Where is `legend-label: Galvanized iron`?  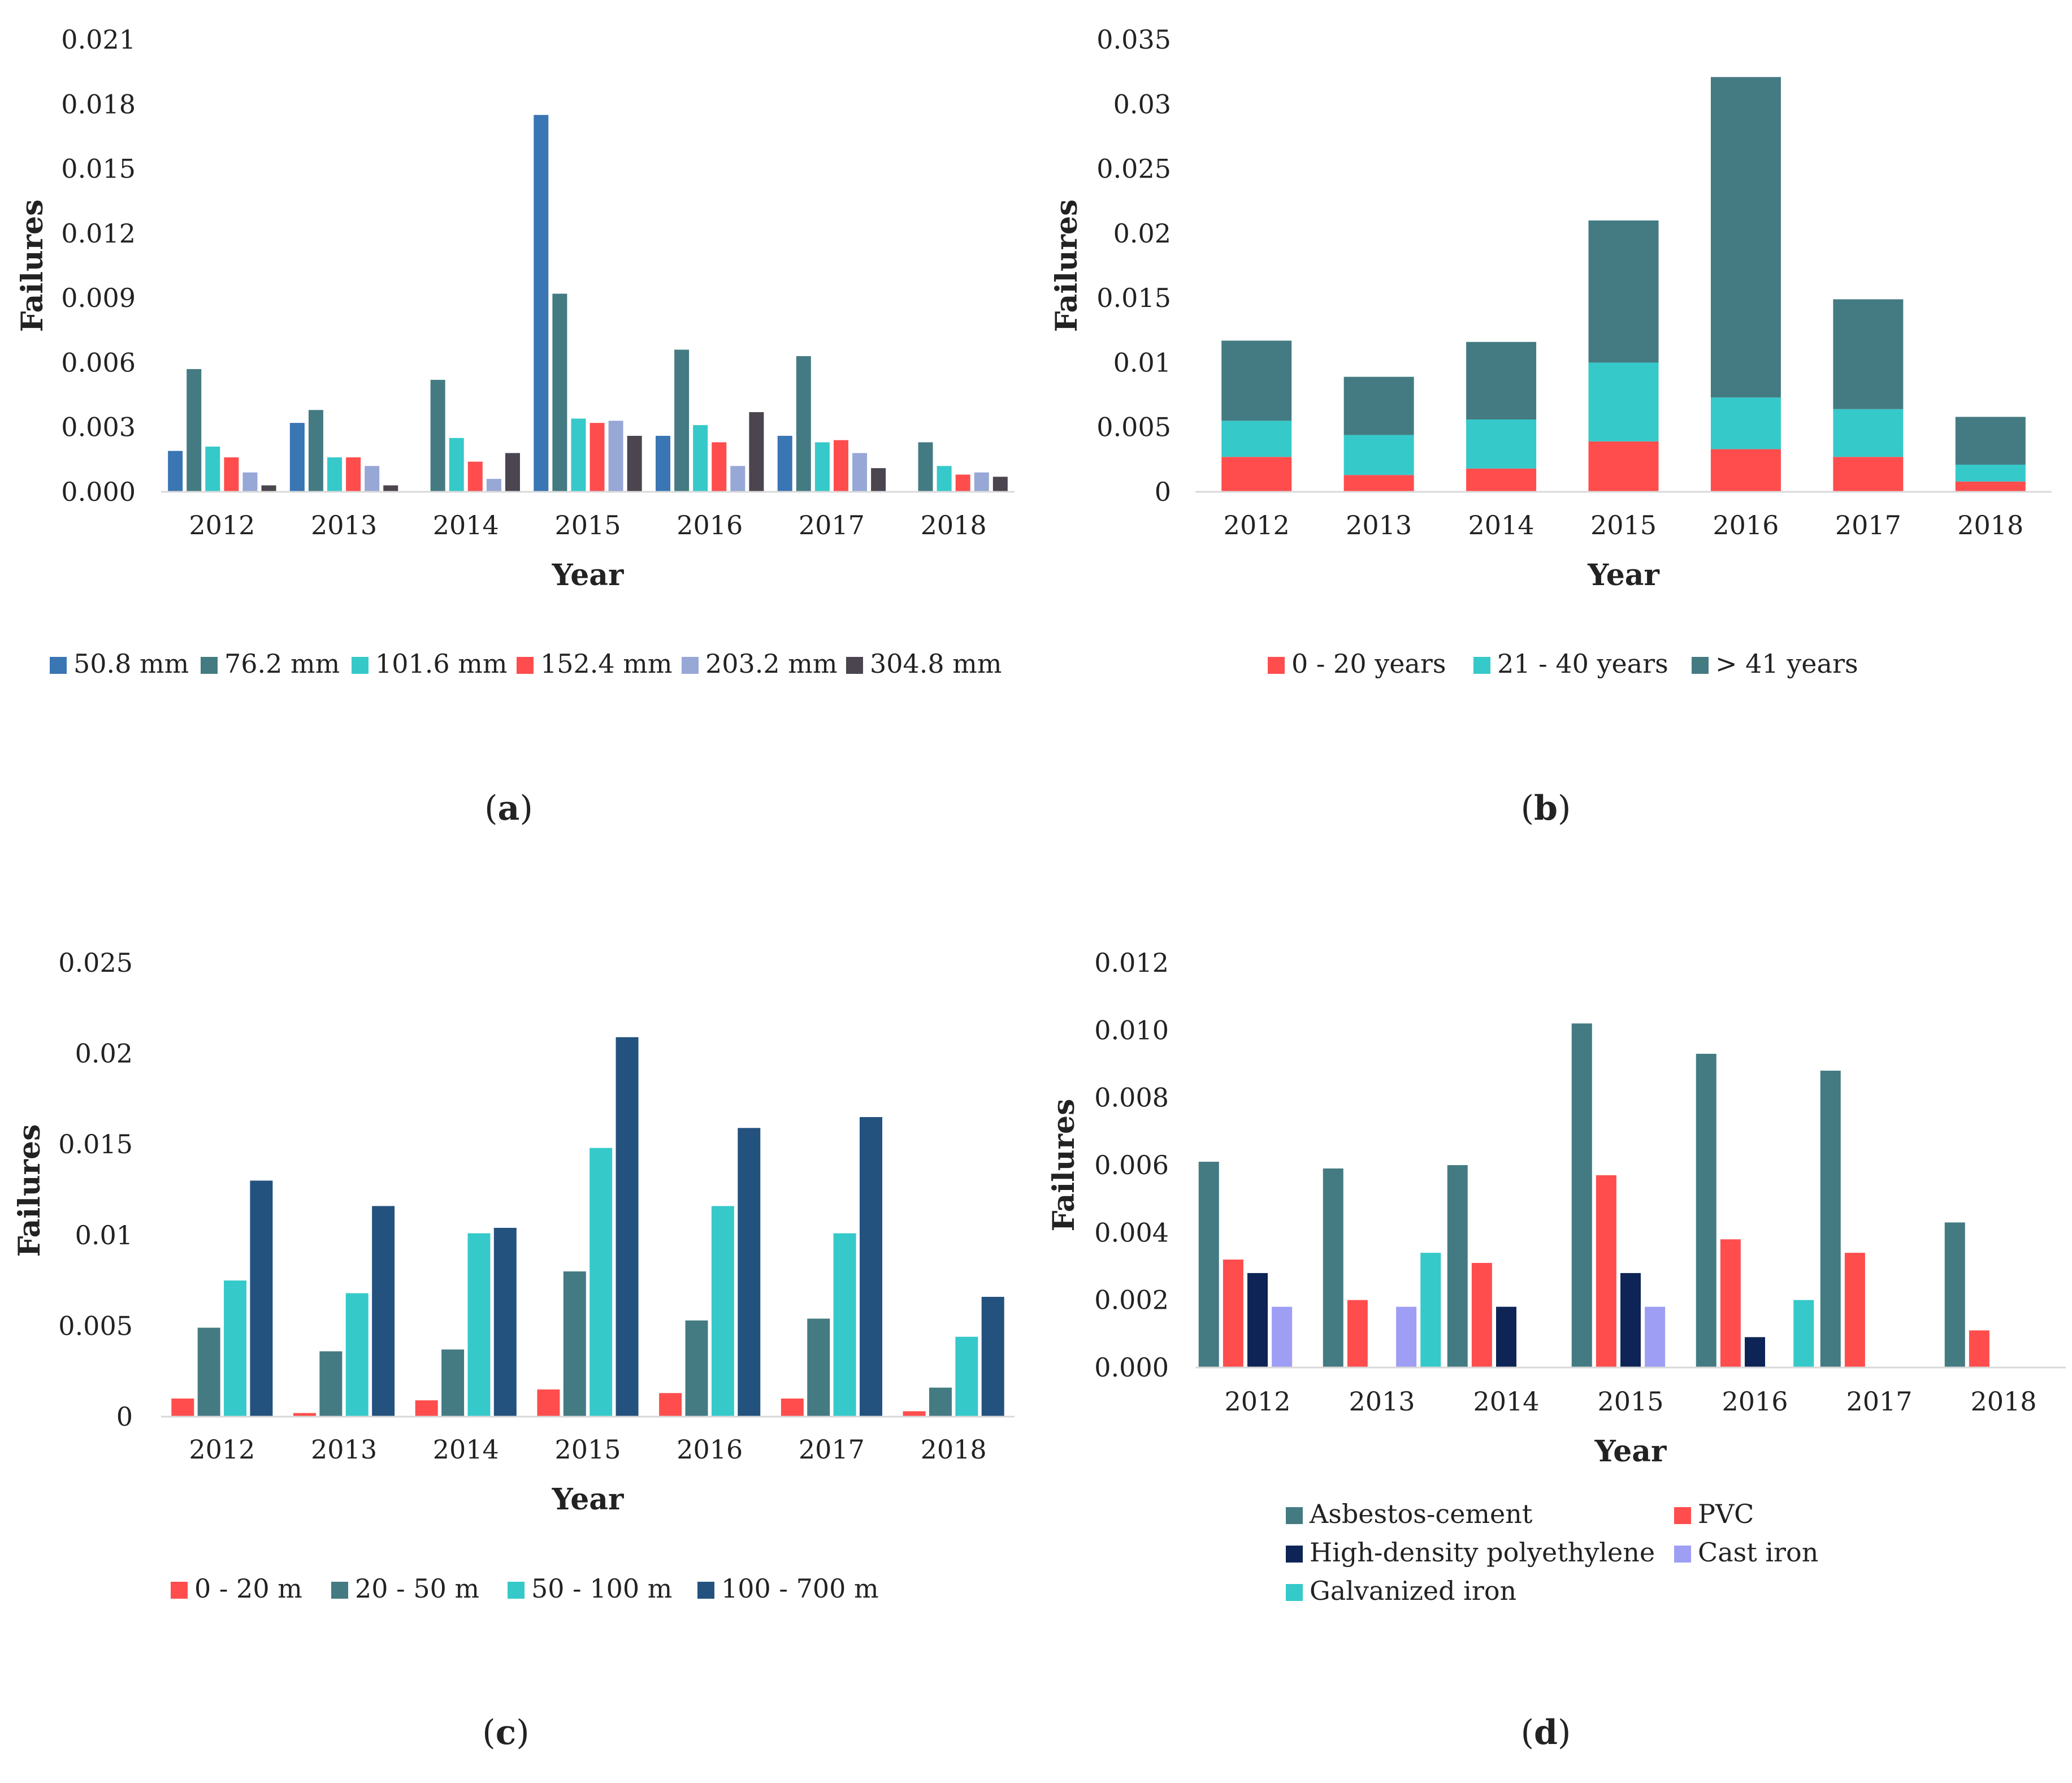
legend-label: Galvanized iron is located at coordinates (1413, 1591).